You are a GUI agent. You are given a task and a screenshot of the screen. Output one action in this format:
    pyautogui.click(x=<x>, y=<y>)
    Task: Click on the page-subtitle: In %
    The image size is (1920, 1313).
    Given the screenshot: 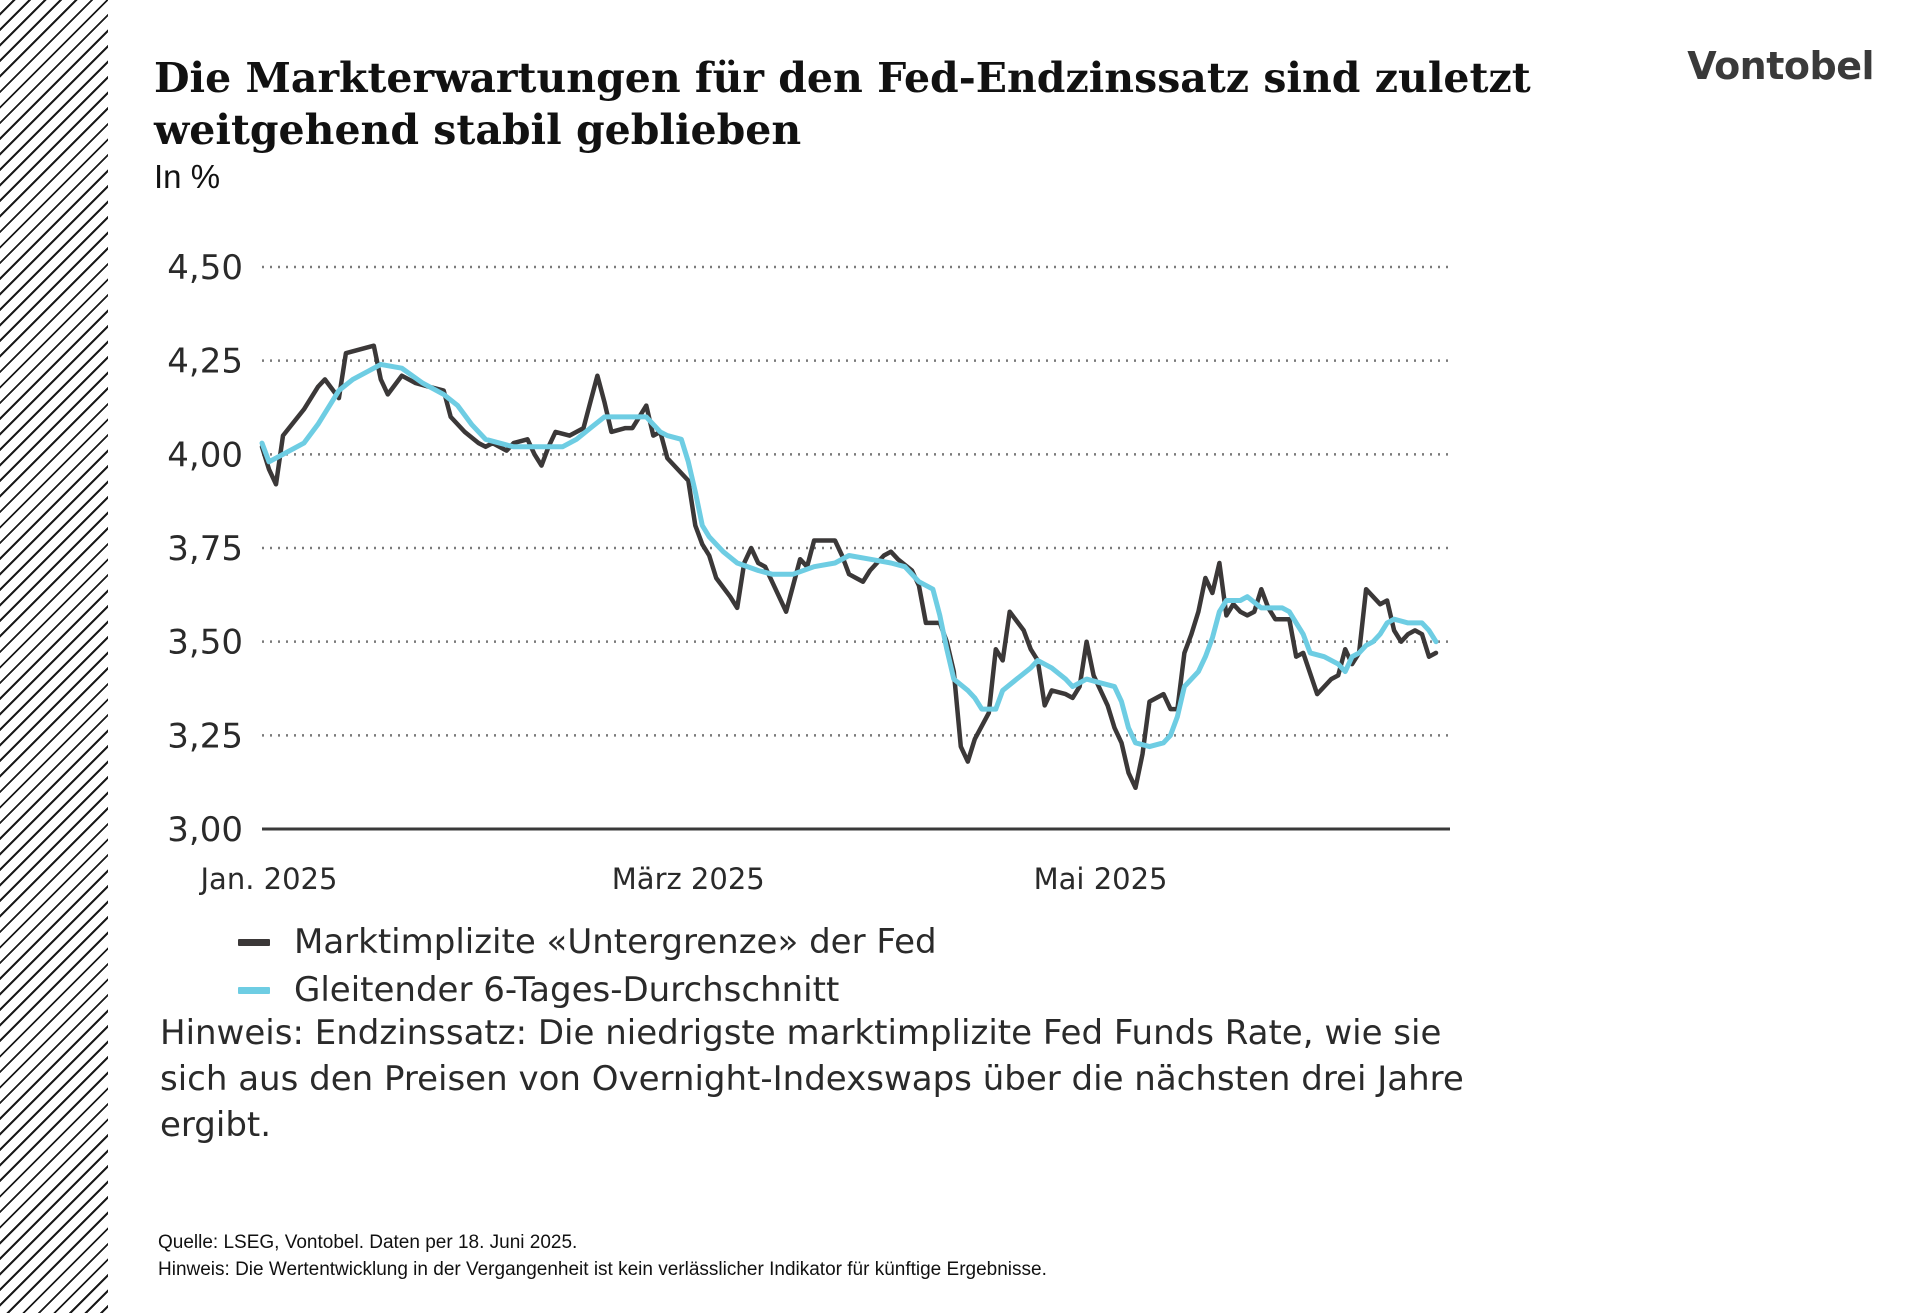 What is the action you would take?
    pyautogui.click(x=187, y=176)
    